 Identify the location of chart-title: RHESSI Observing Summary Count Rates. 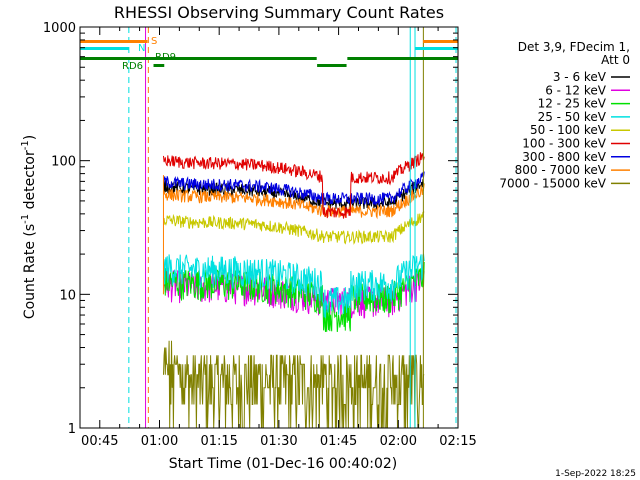
(279, 12).